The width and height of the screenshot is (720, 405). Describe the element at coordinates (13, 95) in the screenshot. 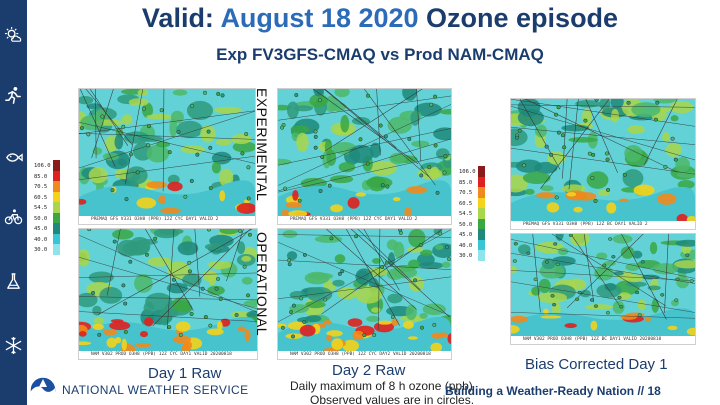

I see `runner-icon` at that location.